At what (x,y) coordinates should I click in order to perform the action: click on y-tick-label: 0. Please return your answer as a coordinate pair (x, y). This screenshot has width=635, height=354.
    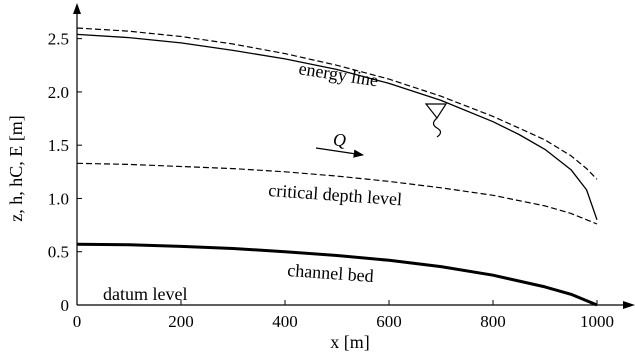
    Looking at the image, I should click on (65, 305).